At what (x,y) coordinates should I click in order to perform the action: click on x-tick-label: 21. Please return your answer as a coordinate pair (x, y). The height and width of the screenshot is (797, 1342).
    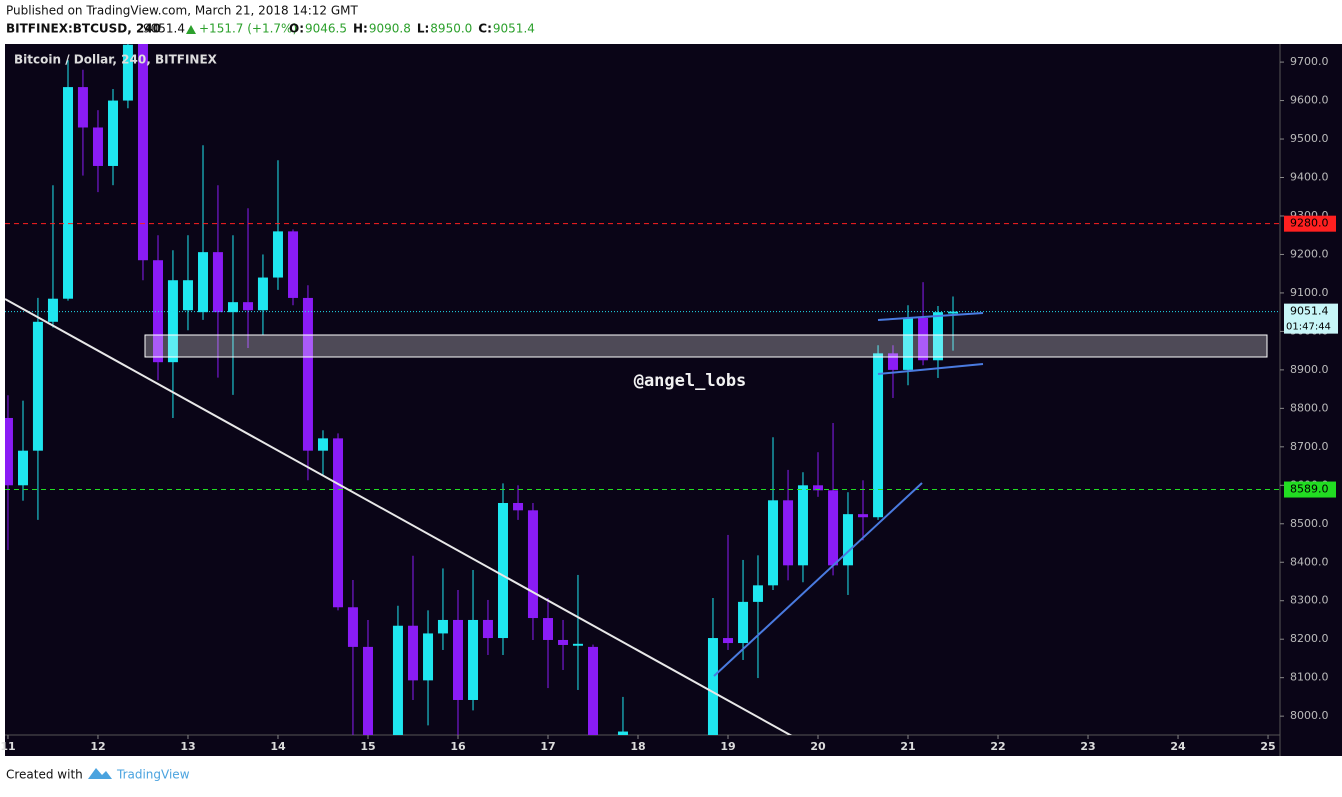
    Looking at the image, I should click on (907, 746).